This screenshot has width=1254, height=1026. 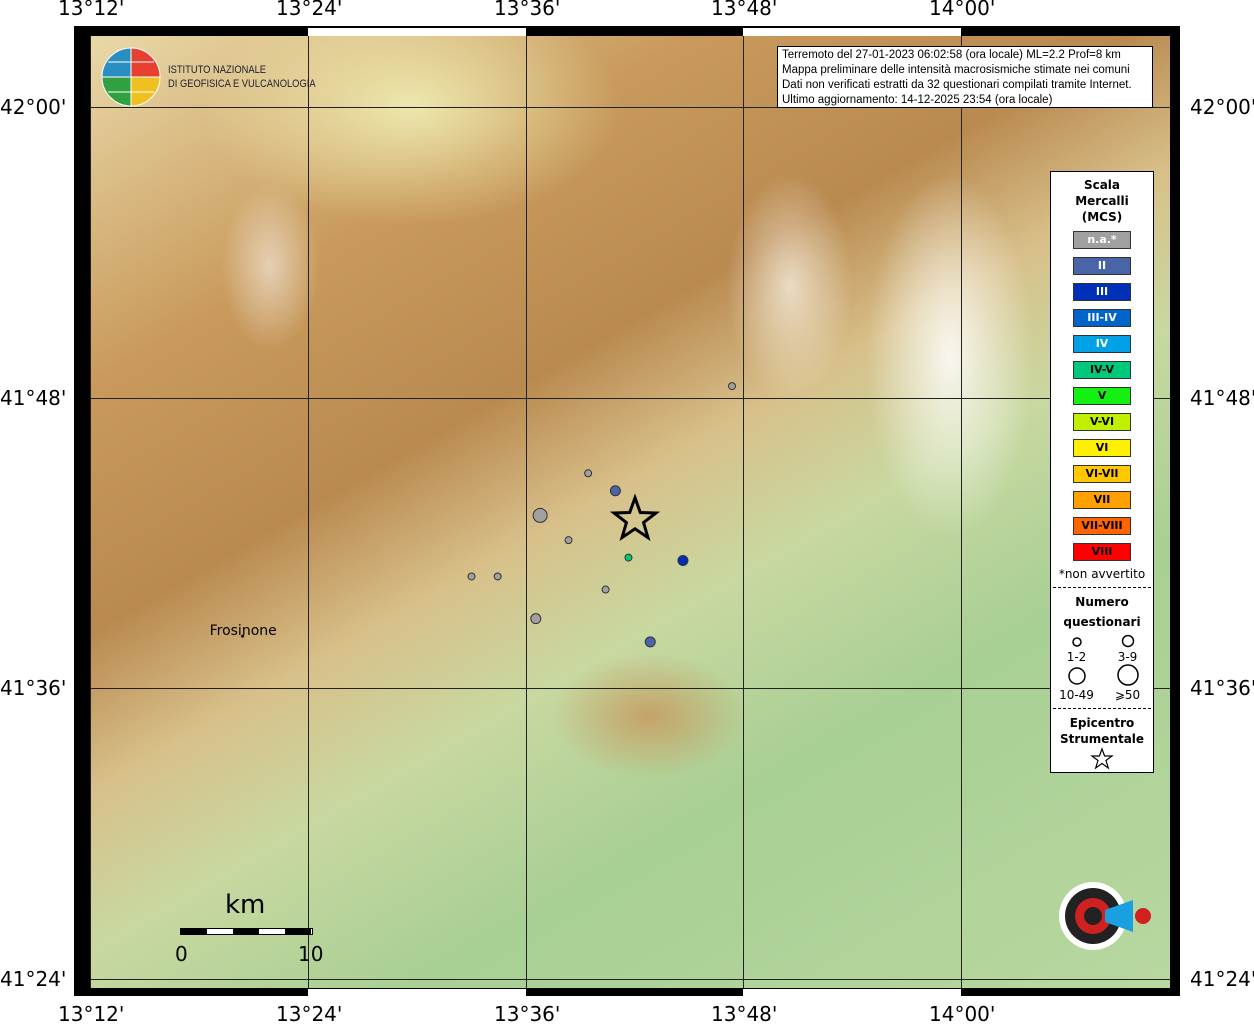 I want to click on globe-logo-icon, so click(x=131, y=77).